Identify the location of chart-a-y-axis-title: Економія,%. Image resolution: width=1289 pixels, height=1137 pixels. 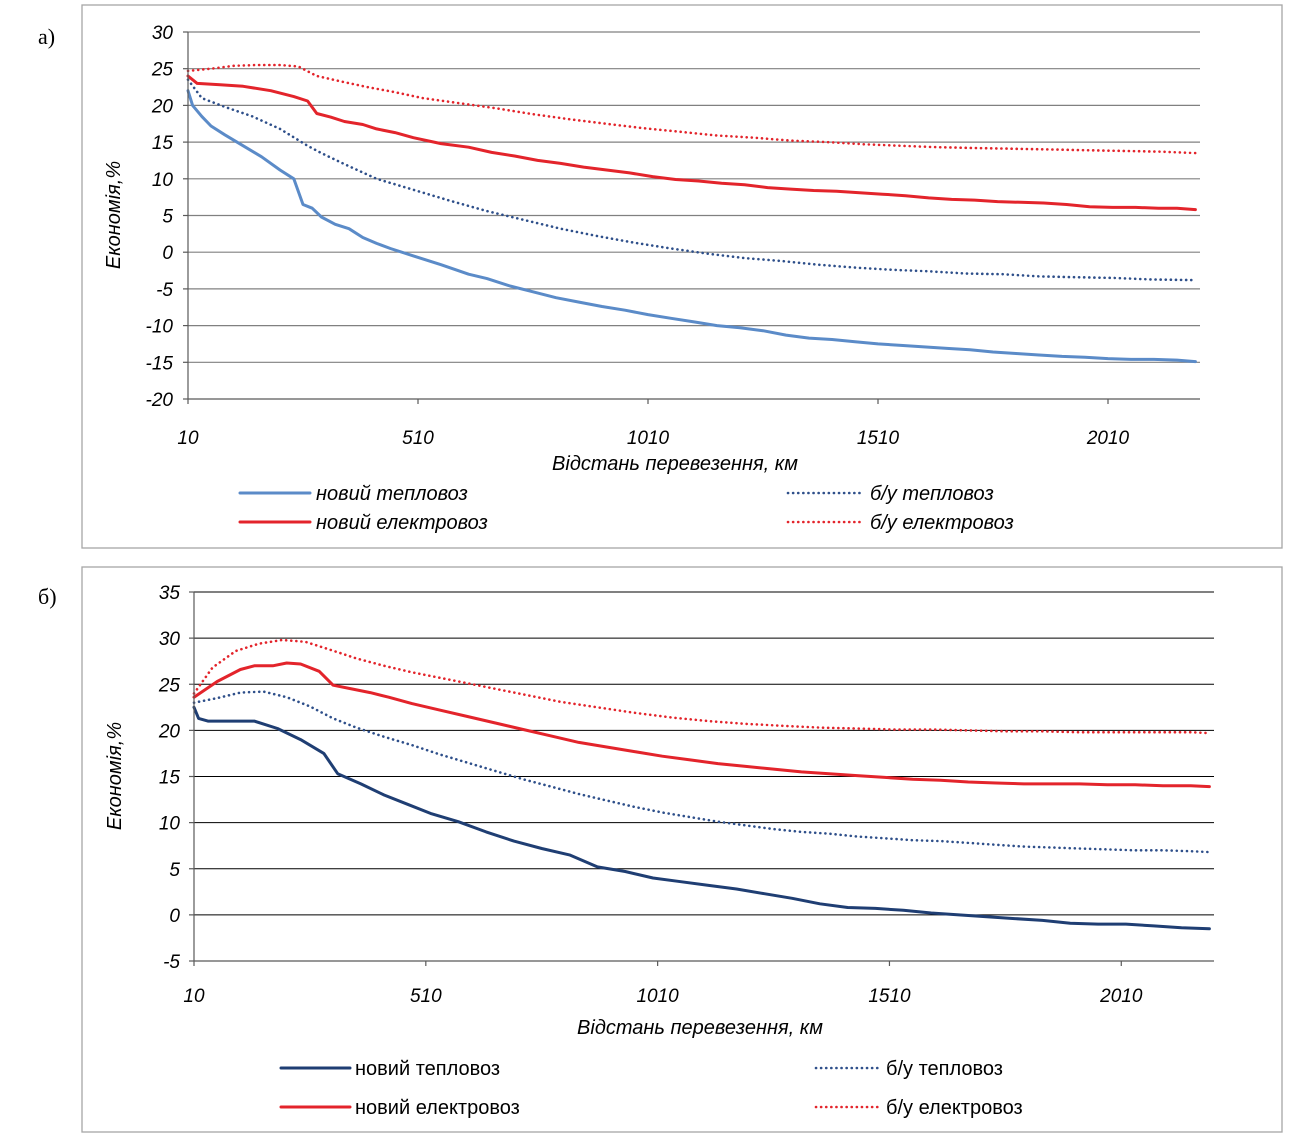
(114, 215).